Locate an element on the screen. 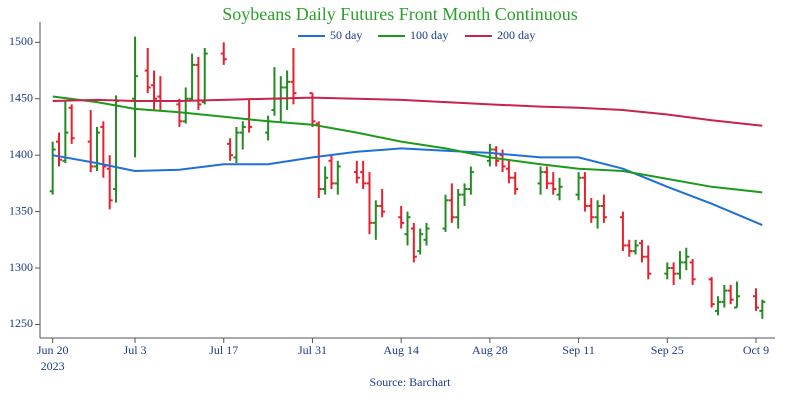  legend-label: 50 day is located at coordinates (346, 35).